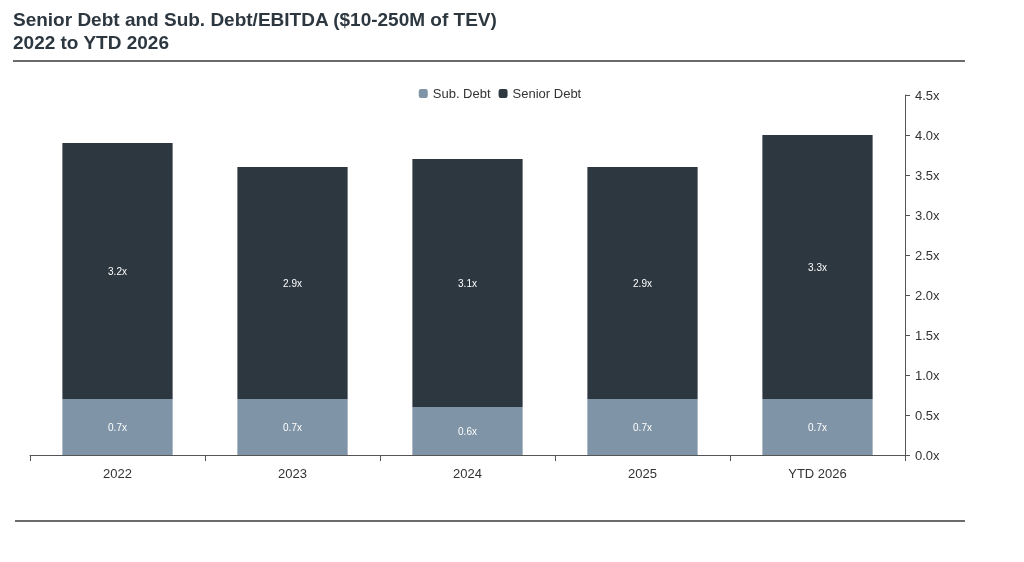  What do you see at coordinates (817, 473) in the screenshot?
I see `x-tick-label: YTD 2026` at bounding box center [817, 473].